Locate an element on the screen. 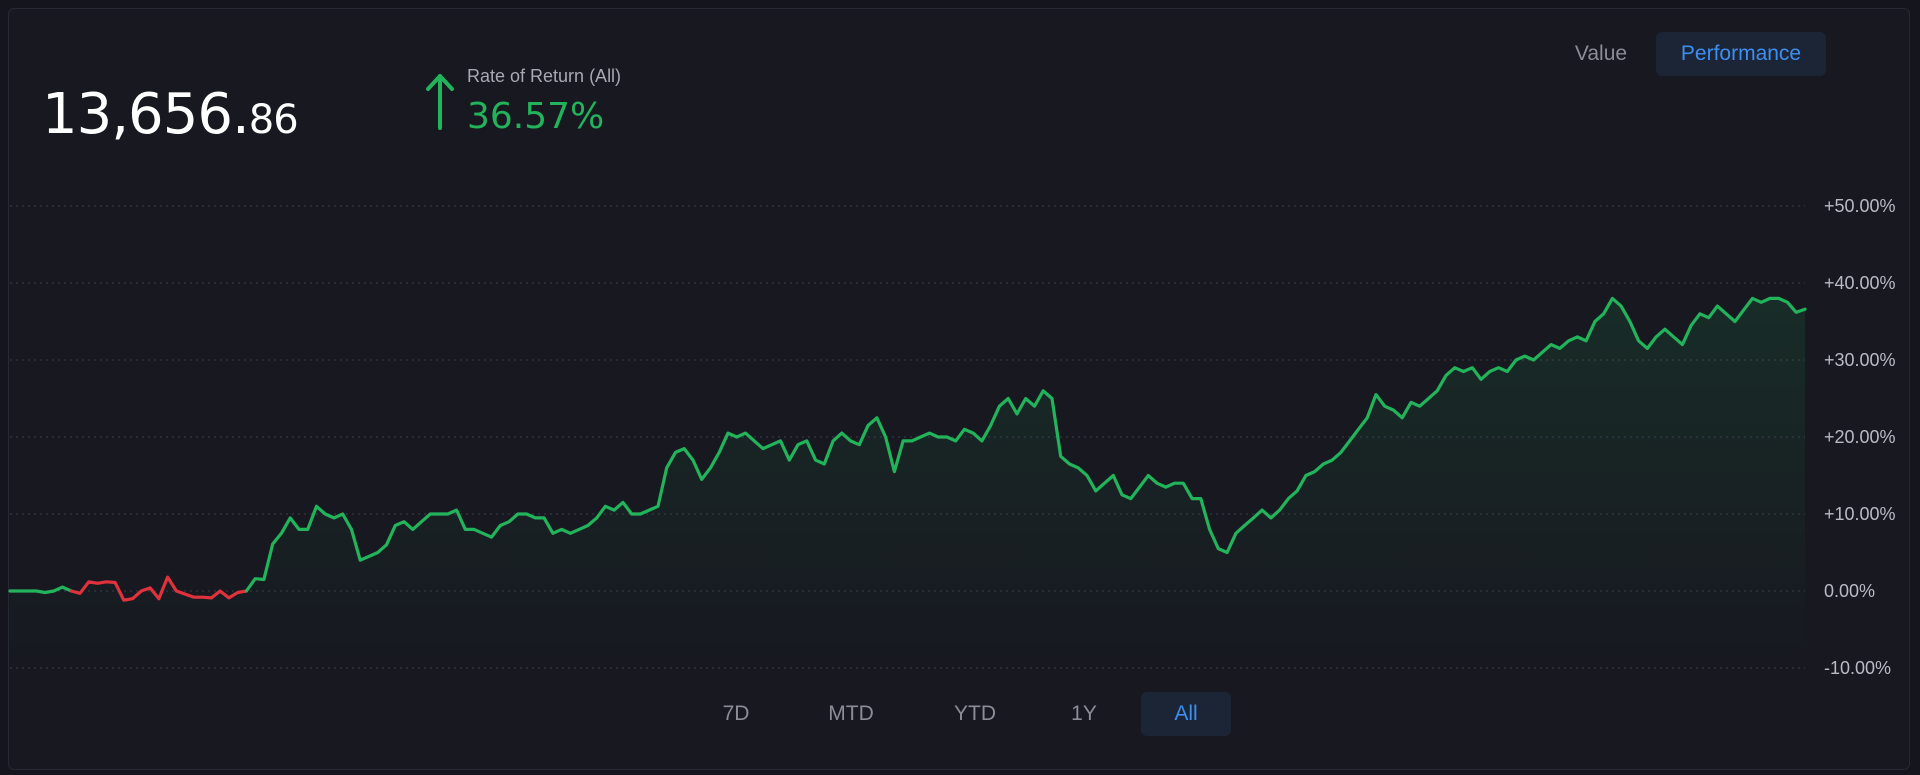 This screenshot has width=1920, height=775. range-7d-button: 7D is located at coordinates (736, 713).